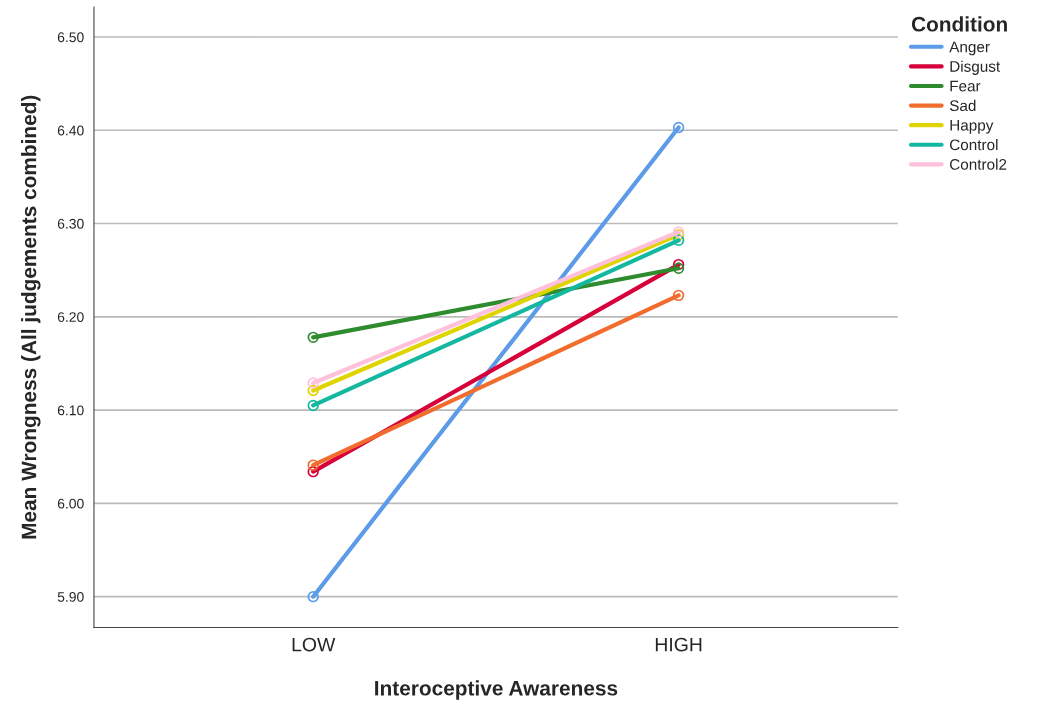 This screenshot has height=713, width=1044. What do you see at coordinates (978, 164) in the screenshot?
I see `legend-label: Control2` at bounding box center [978, 164].